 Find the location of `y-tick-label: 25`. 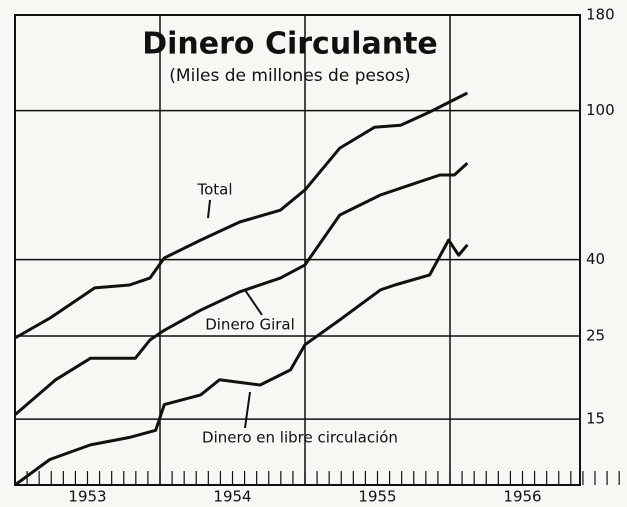

y-tick-label: 25 is located at coordinates (595, 336).